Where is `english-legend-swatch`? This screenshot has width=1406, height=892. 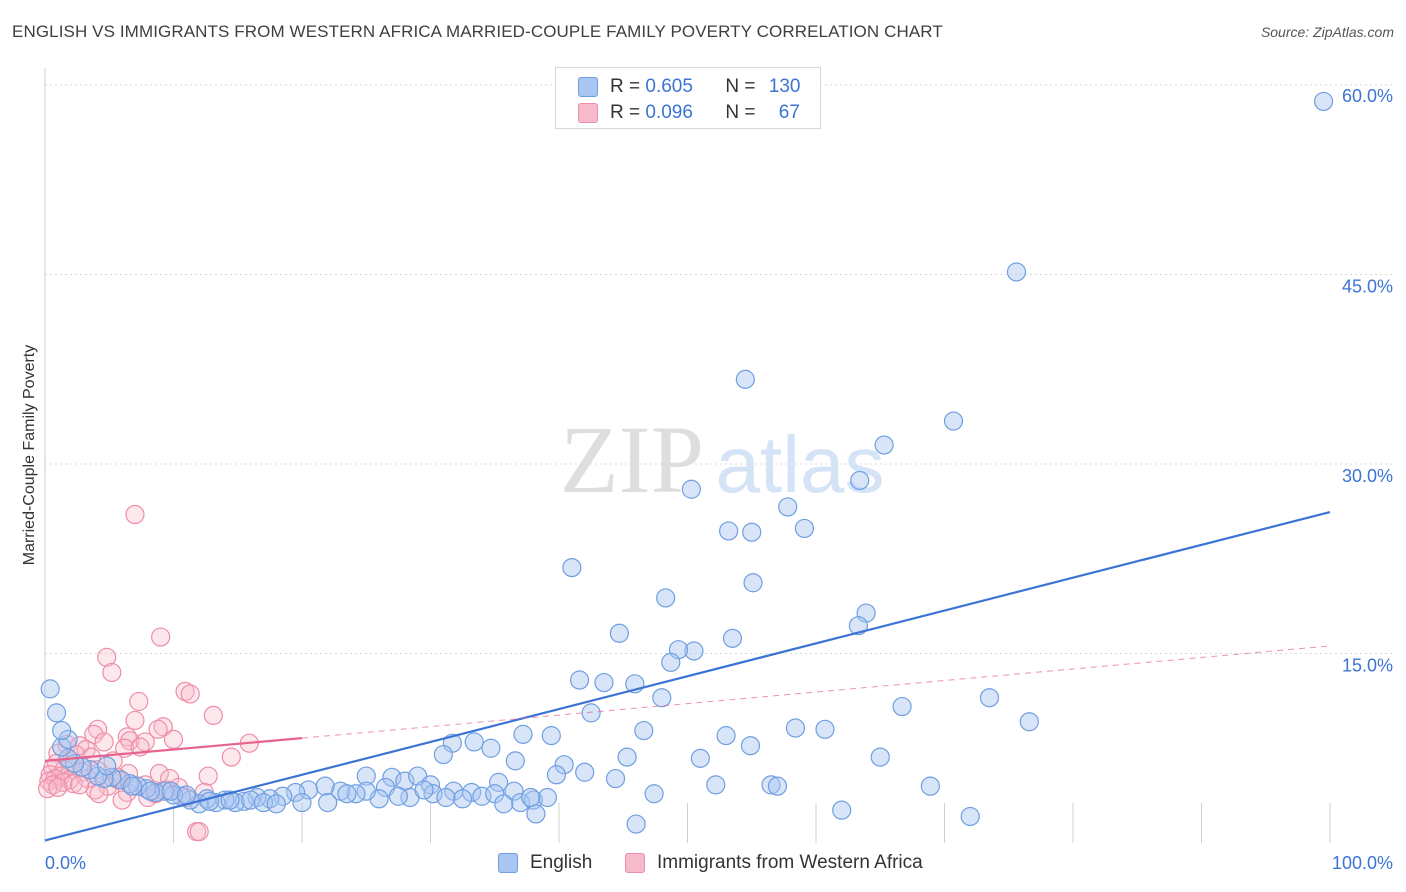
english-legend-swatch is located at coordinates (508, 863).